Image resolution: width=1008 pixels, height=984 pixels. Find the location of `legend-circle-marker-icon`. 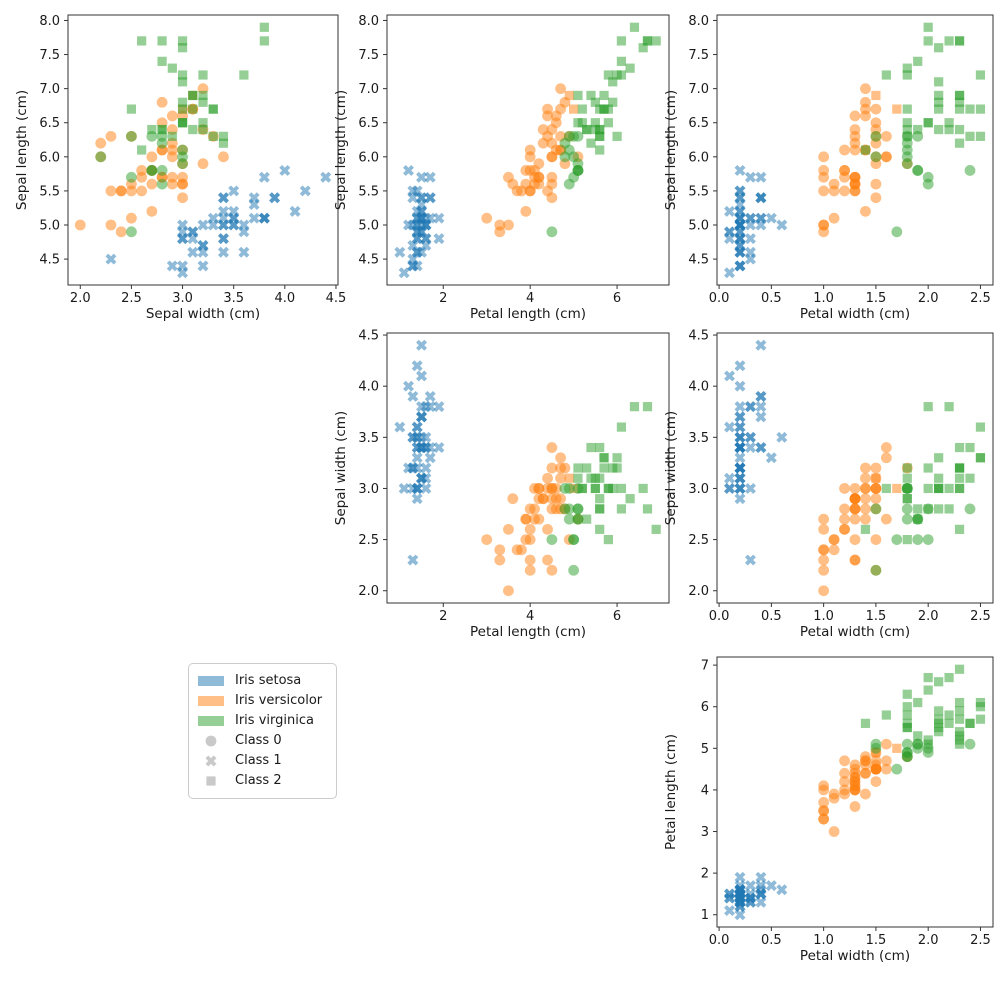

legend-circle-marker-icon is located at coordinates (211, 741).